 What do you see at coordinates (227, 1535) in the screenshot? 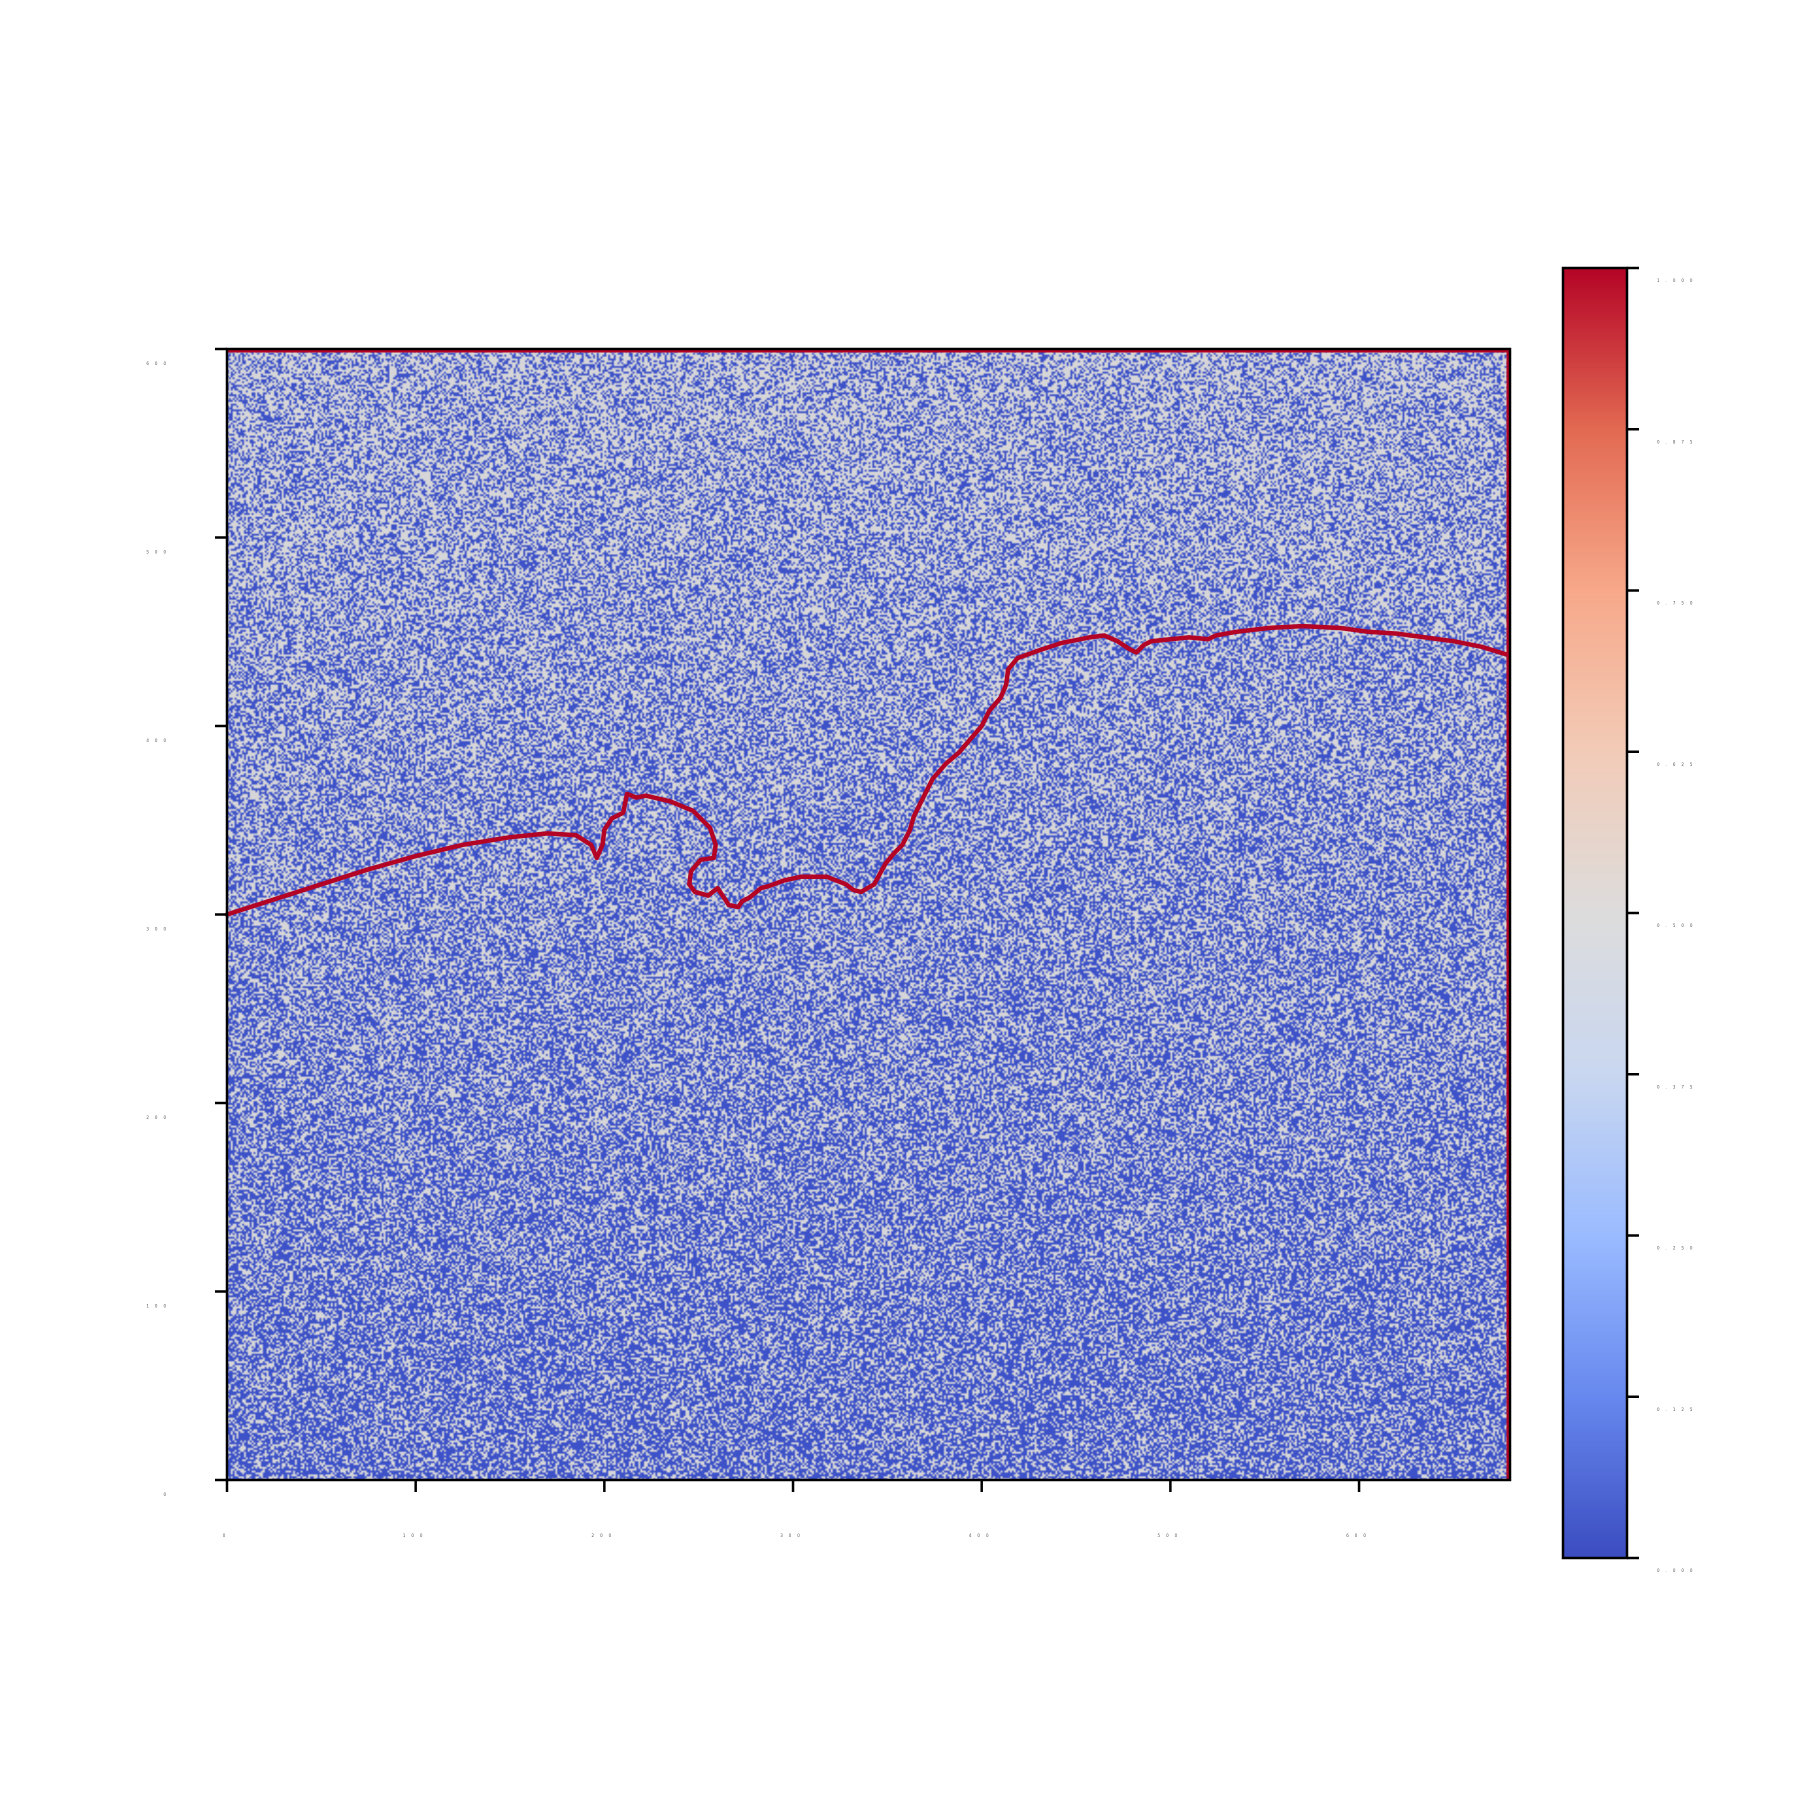
I see `x-tick-label: 0` at bounding box center [227, 1535].